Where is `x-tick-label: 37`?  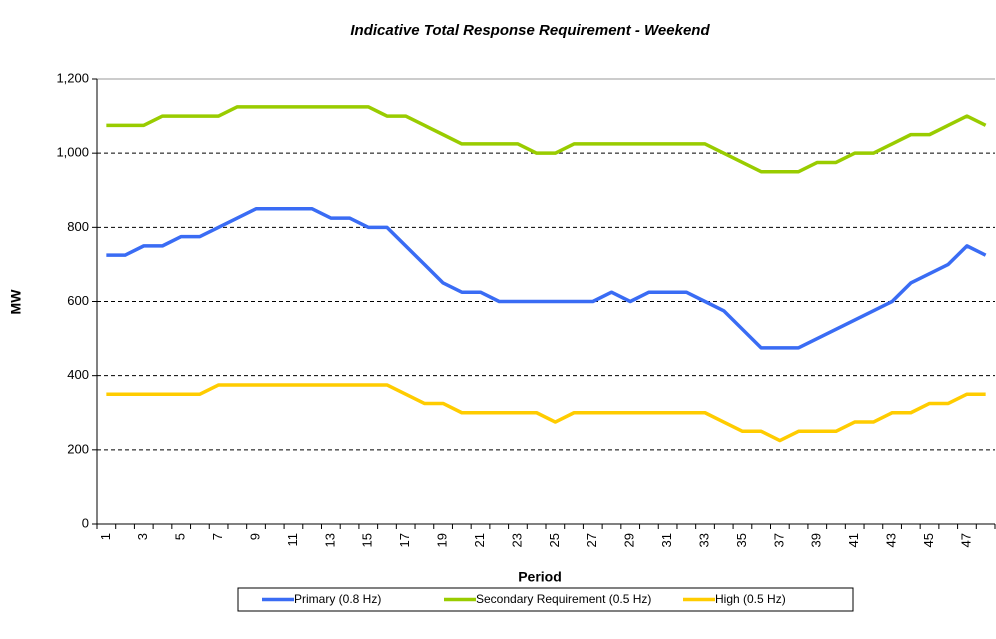
x-tick-label: 37 is located at coordinates (778, 540).